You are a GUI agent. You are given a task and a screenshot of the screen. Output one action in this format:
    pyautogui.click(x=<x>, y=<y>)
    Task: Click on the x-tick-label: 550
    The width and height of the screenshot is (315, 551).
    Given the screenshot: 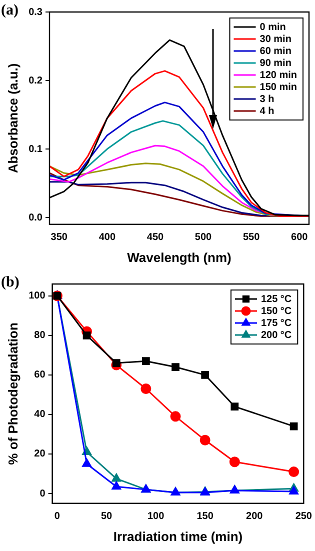 What is the action you would take?
    pyautogui.click(x=251, y=238)
    